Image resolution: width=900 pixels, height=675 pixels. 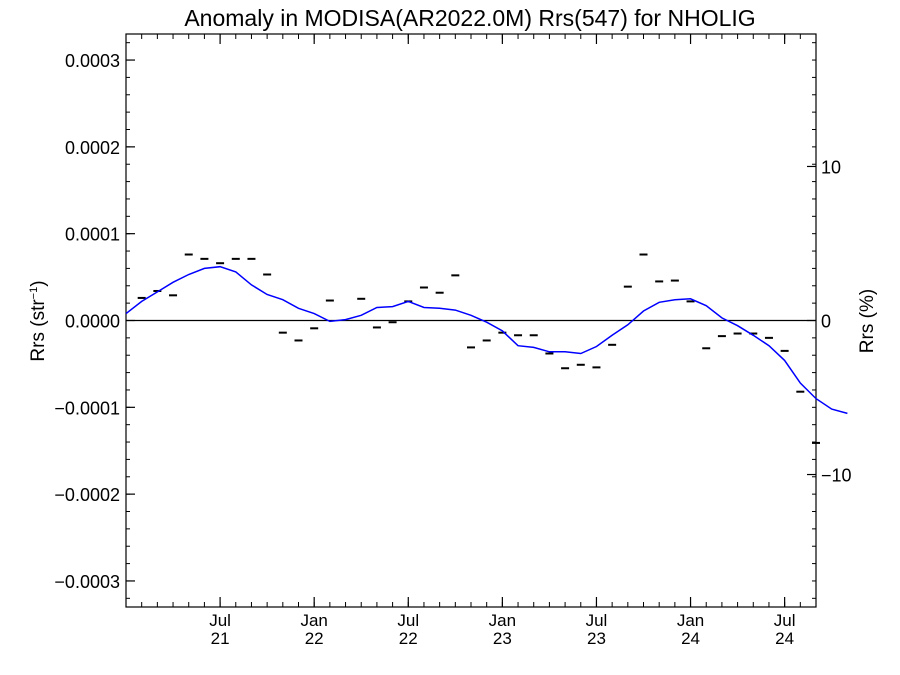 What do you see at coordinates (92, 148) in the screenshot?
I see `y-tick-label: 0.0002` at bounding box center [92, 148].